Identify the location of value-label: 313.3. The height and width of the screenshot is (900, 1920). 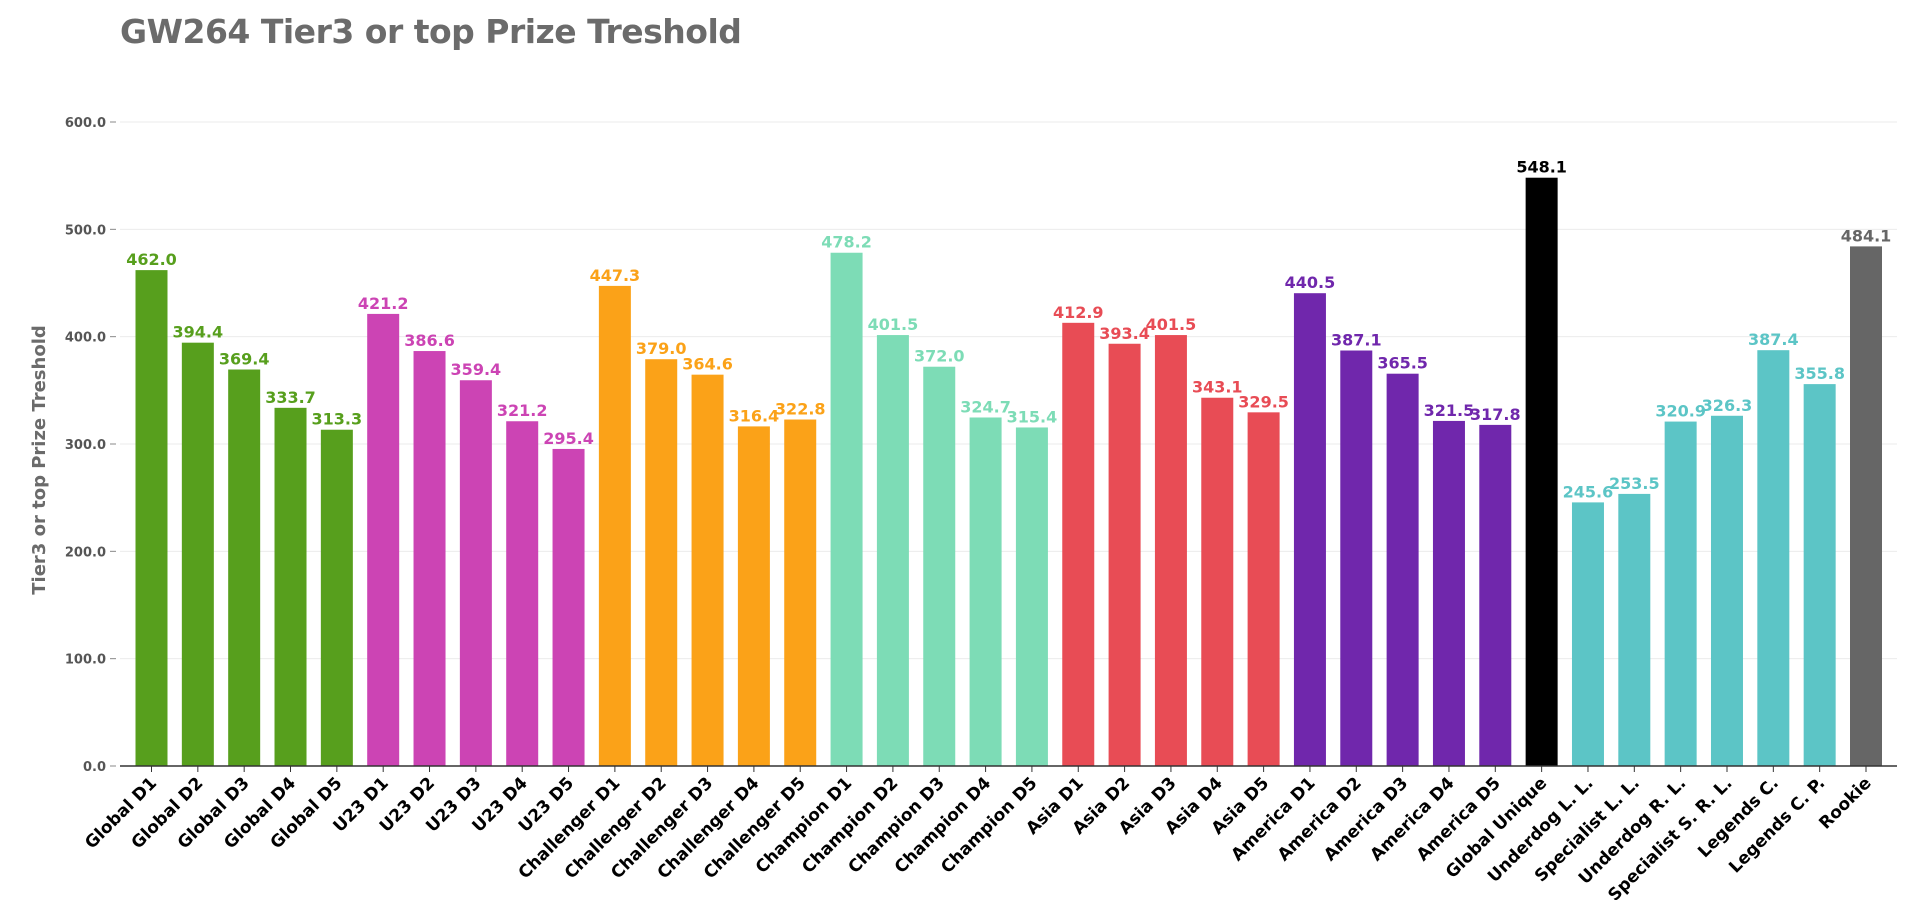
(337, 419).